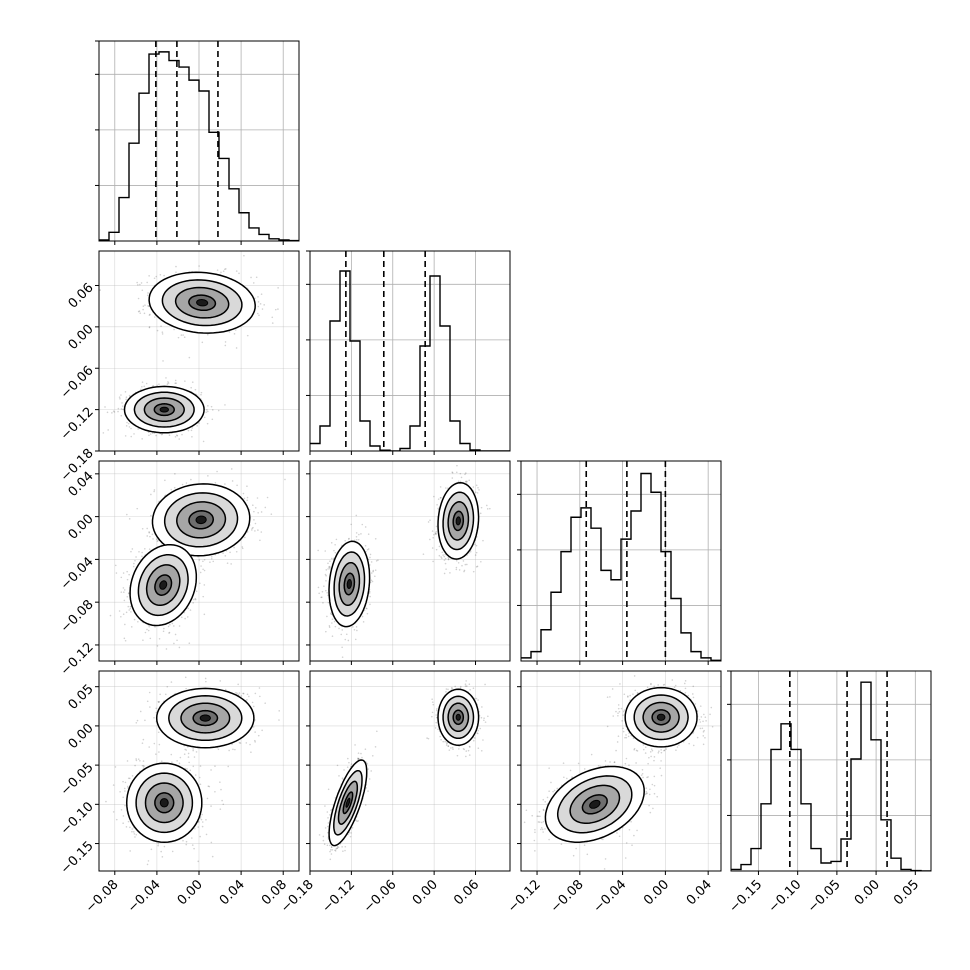 The image size is (970, 970). What do you see at coordinates (199, 561) in the screenshot?
I see `panel-frame` at bounding box center [199, 561].